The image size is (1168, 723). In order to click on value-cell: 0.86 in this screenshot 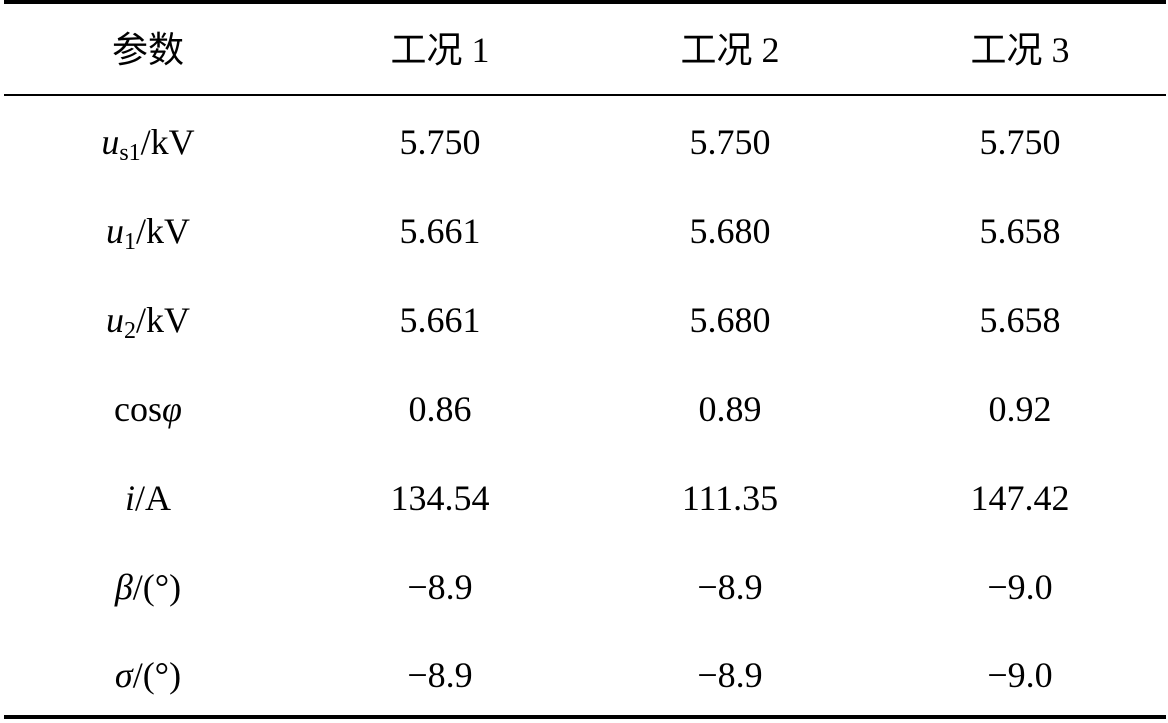, I will do `click(440, 408)`.